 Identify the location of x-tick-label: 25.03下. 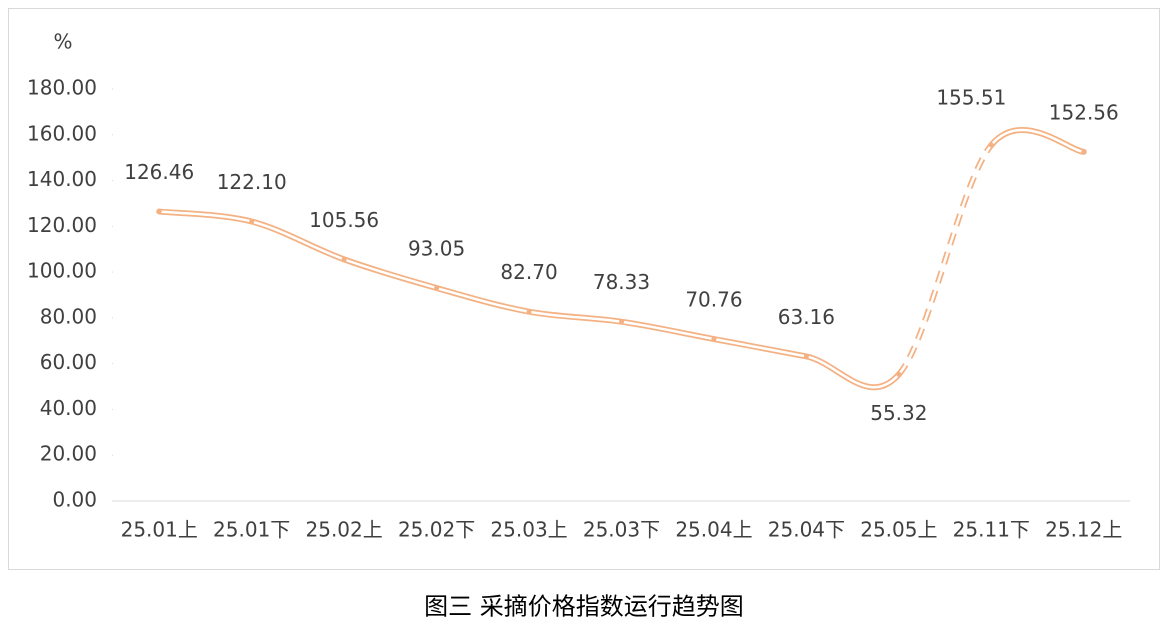
(621, 530).